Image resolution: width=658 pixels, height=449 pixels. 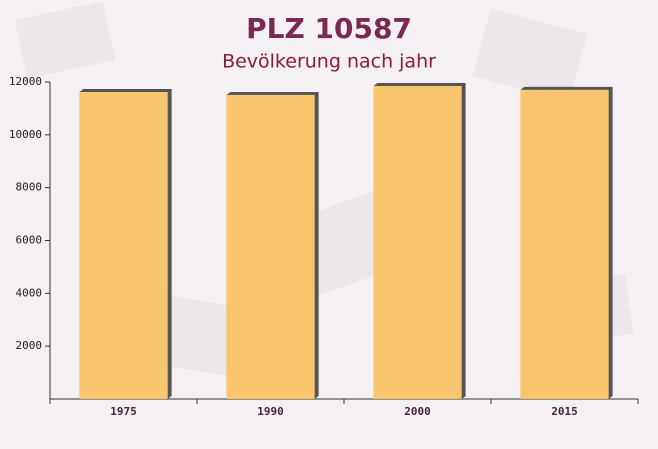 I want to click on y-tick-label: 12000, so click(x=25, y=81).